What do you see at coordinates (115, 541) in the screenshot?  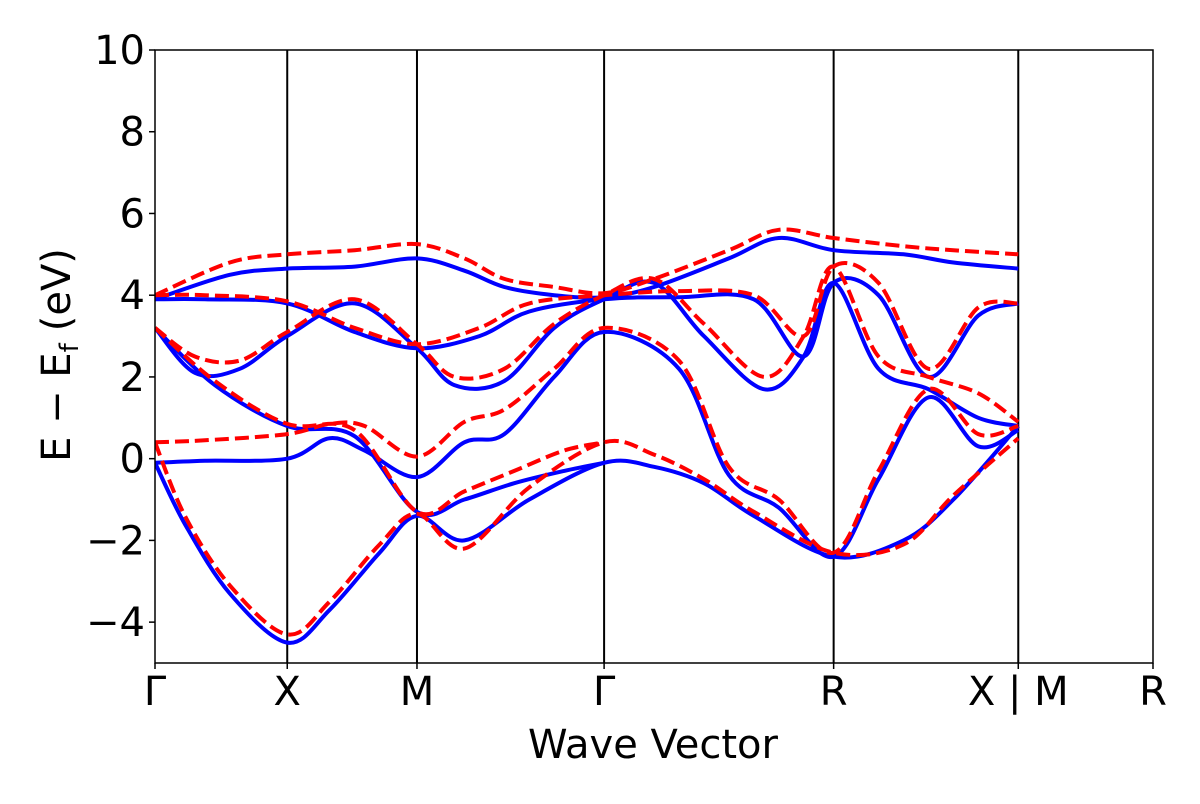 I see `y-tick-label: −2` at bounding box center [115, 541].